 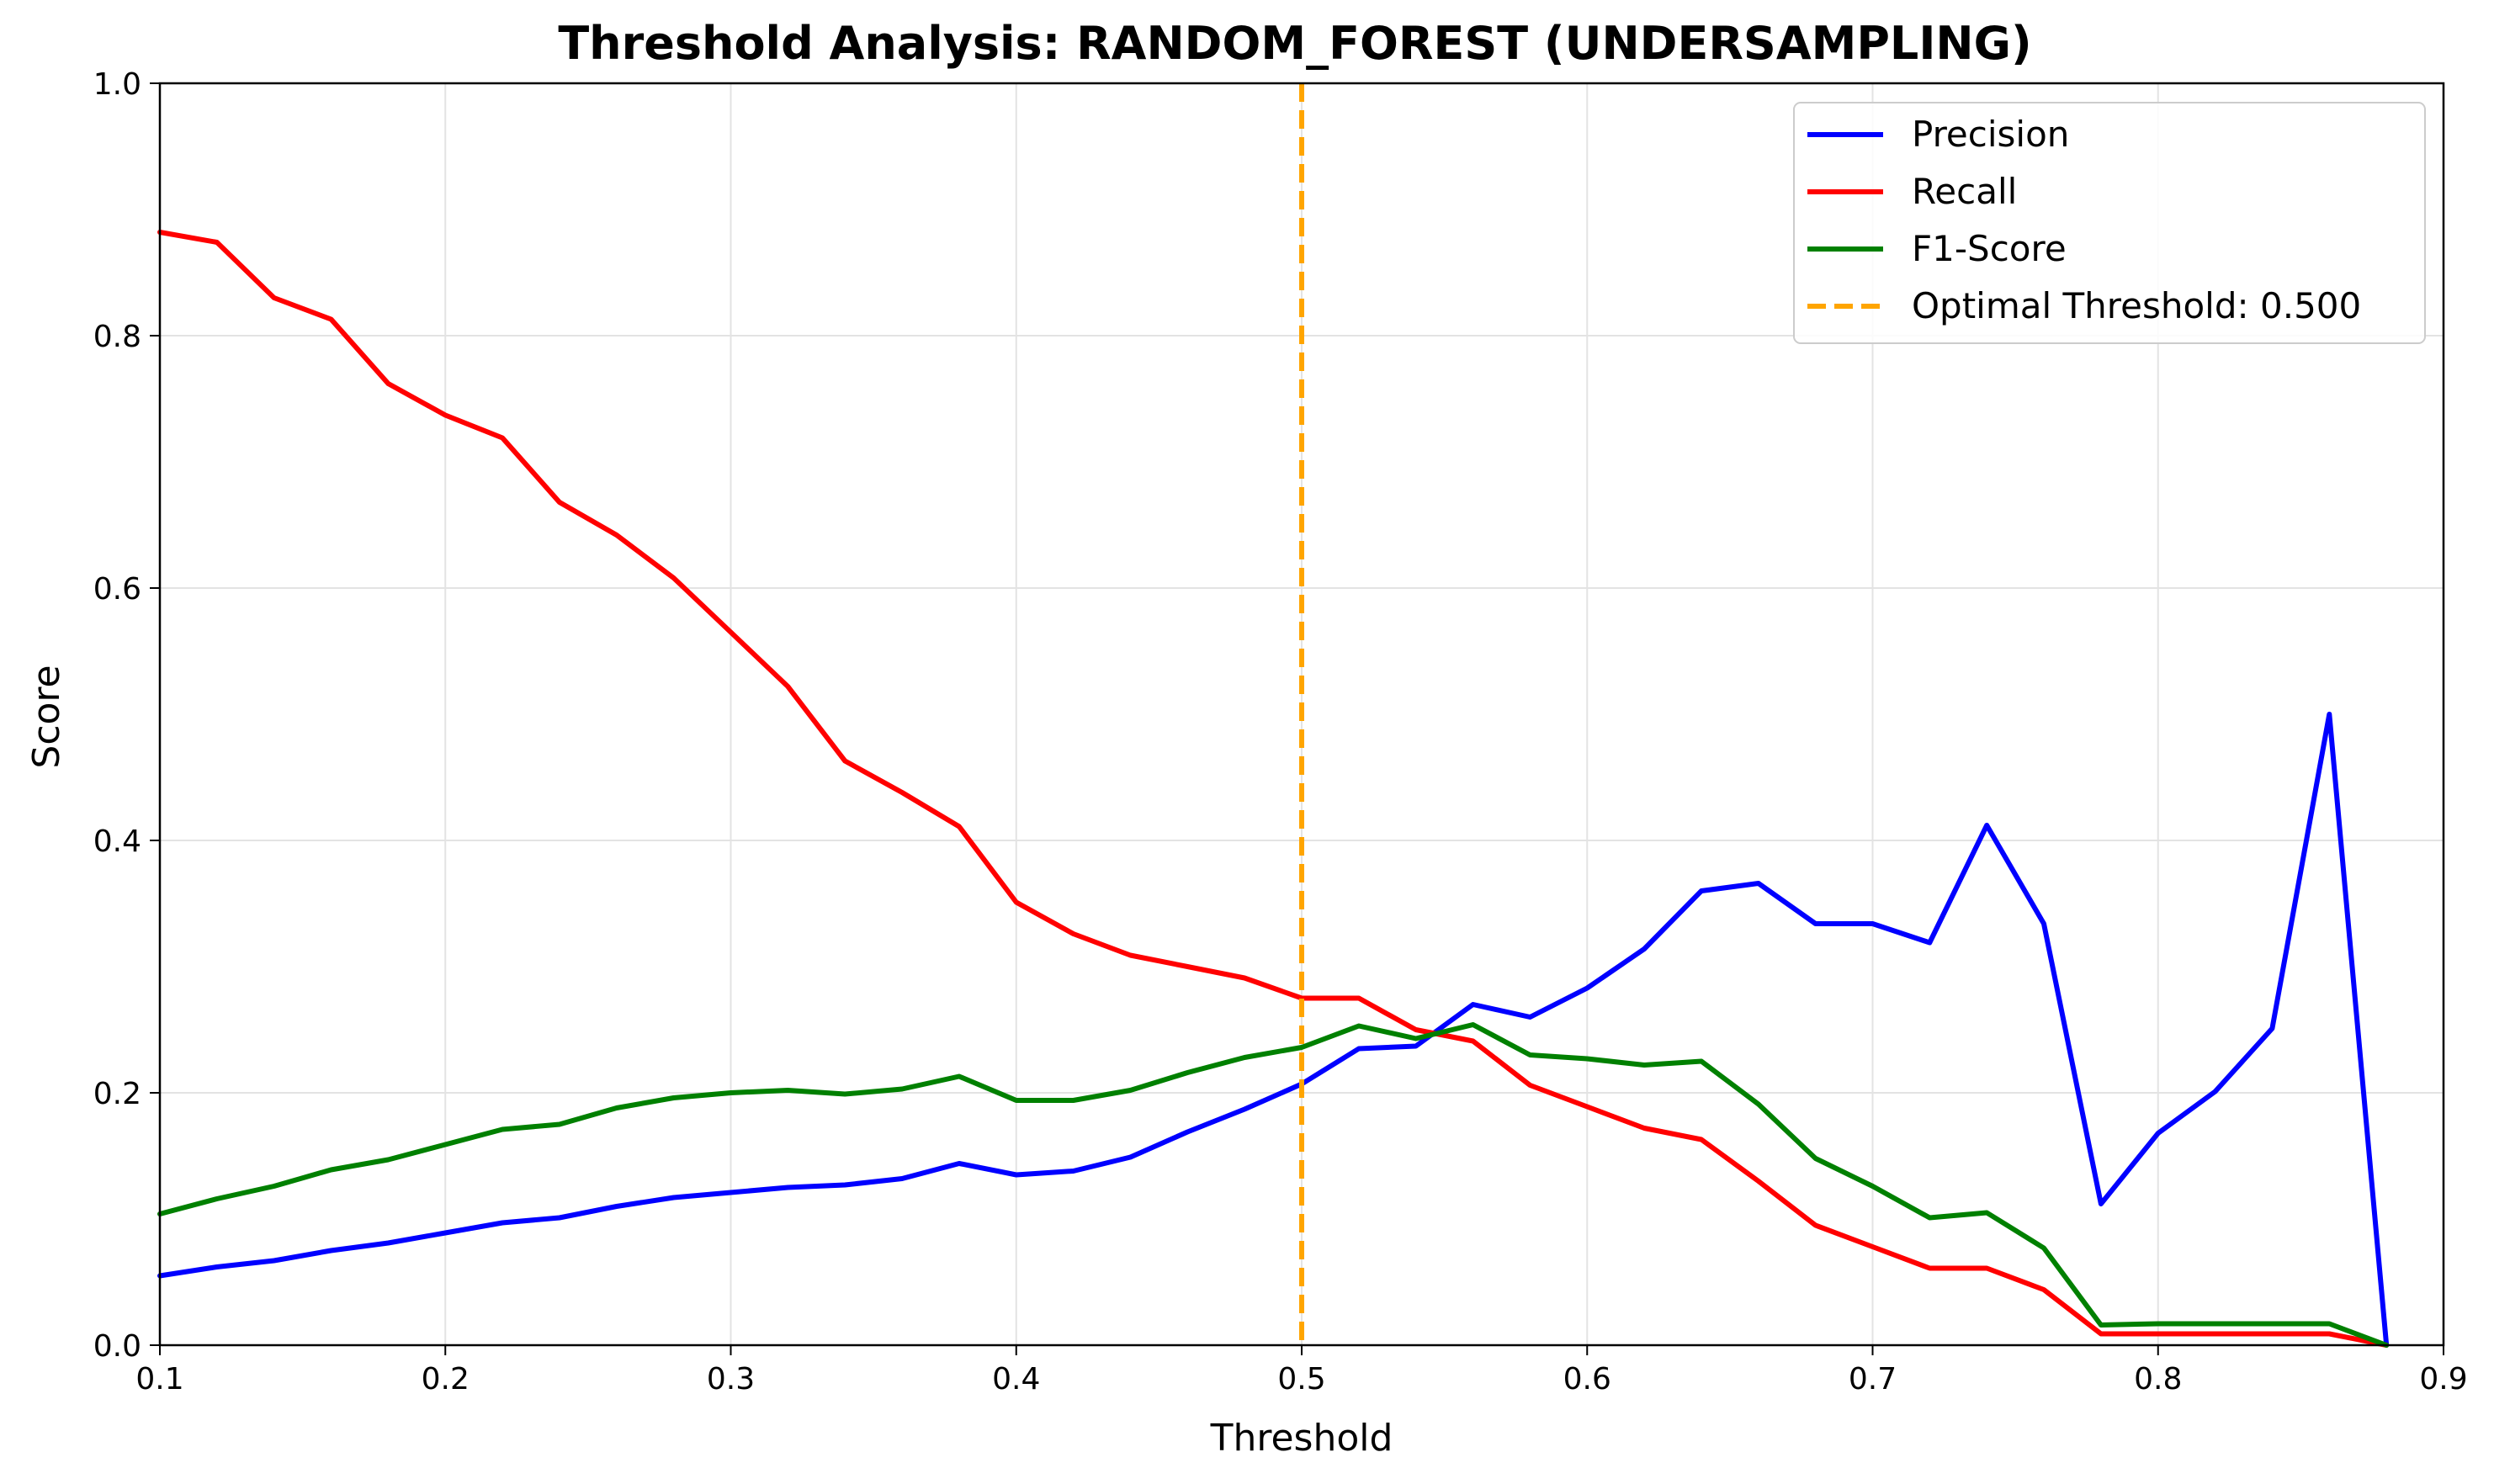 What do you see at coordinates (117, 337) in the screenshot?
I see `y-tick-label: 0.8` at bounding box center [117, 337].